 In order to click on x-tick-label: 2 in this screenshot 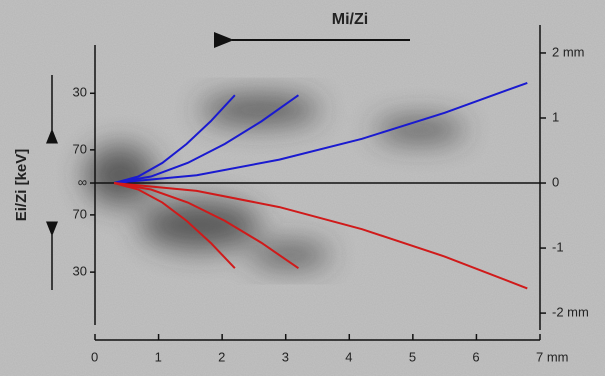, I will do `click(221, 356)`.